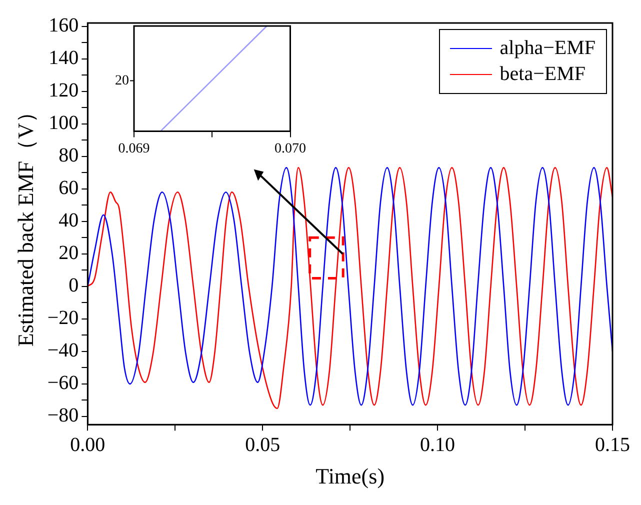 Image resolution: width=641 pixels, height=505 pixels. What do you see at coordinates (290, 148) in the screenshot?
I see `x-tick-label: 0.070` at bounding box center [290, 148].